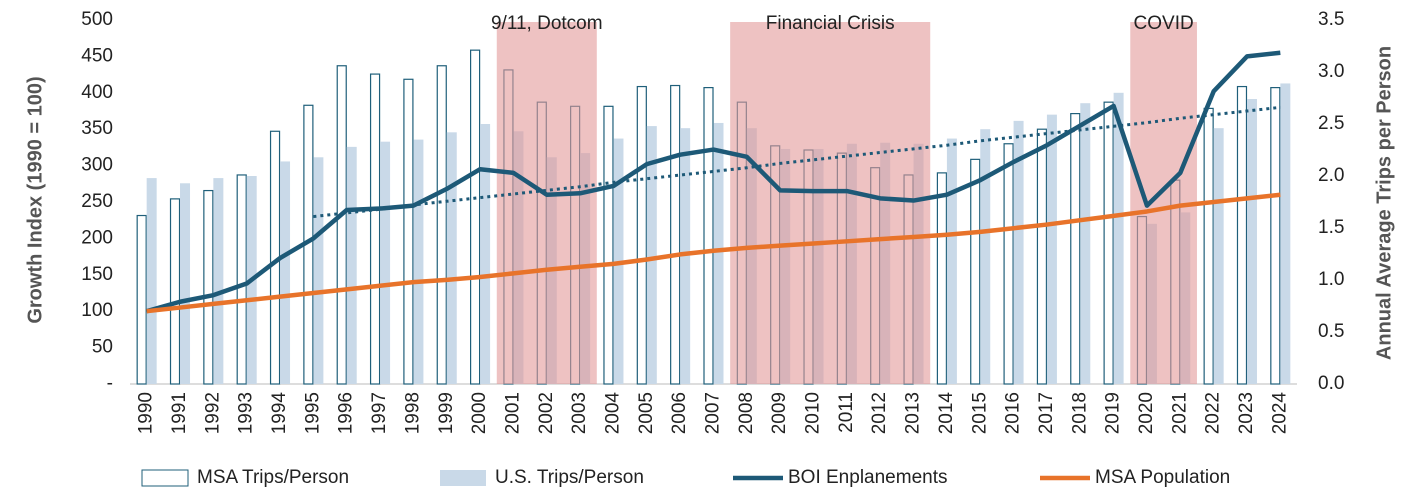 The image size is (1404, 495). What do you see at coordinates (1013, 413) in the screenshot?
I see `x-tick-label: 2016` at bounding box center [1013, 413].